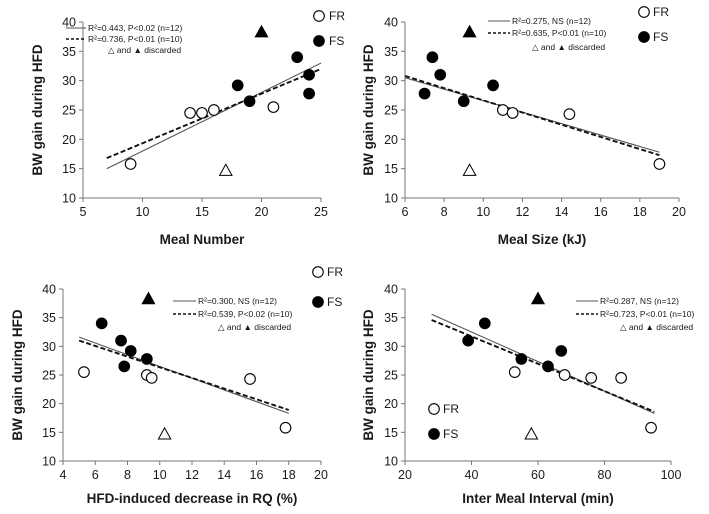 Image resolution: width=709 pixels, height=514 pixels. Describe the element at coordinates (391, 318) in the screenshot. I see `y-tick-label: 35` at that location.